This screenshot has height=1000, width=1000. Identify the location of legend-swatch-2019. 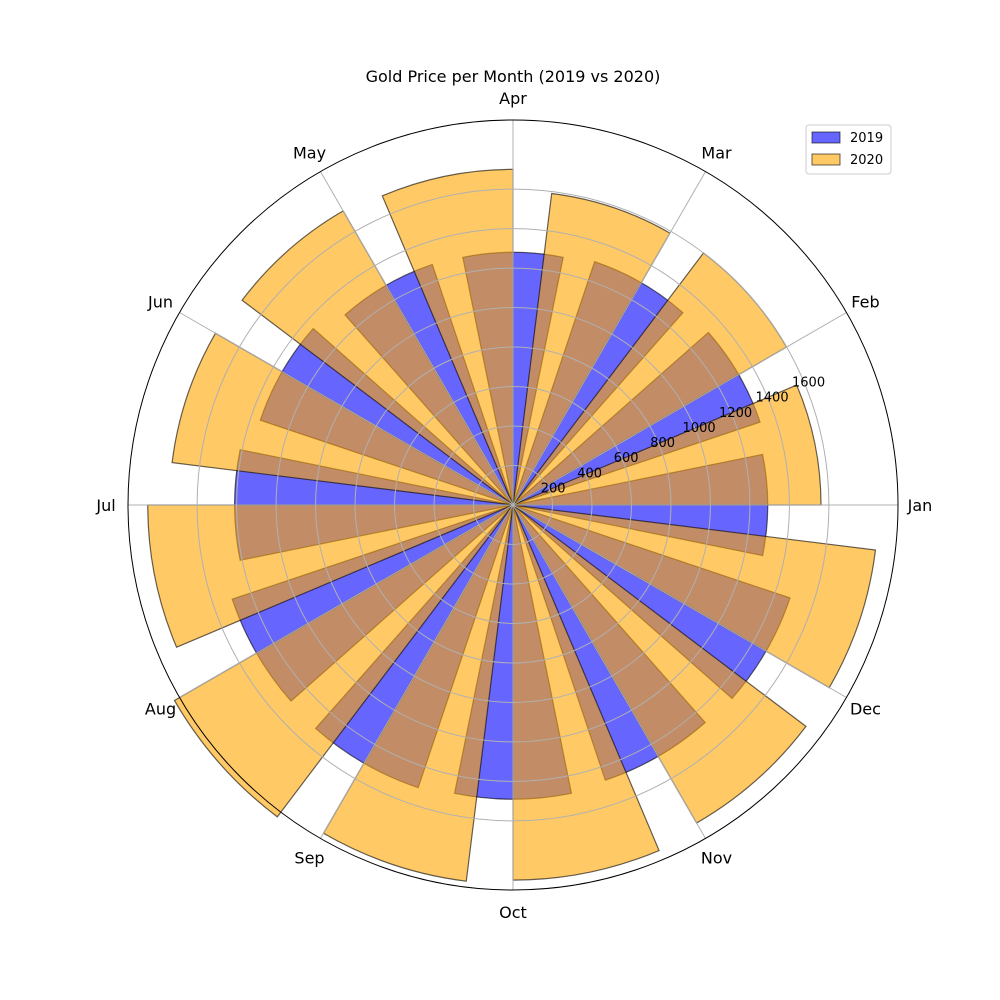
(826, 137).